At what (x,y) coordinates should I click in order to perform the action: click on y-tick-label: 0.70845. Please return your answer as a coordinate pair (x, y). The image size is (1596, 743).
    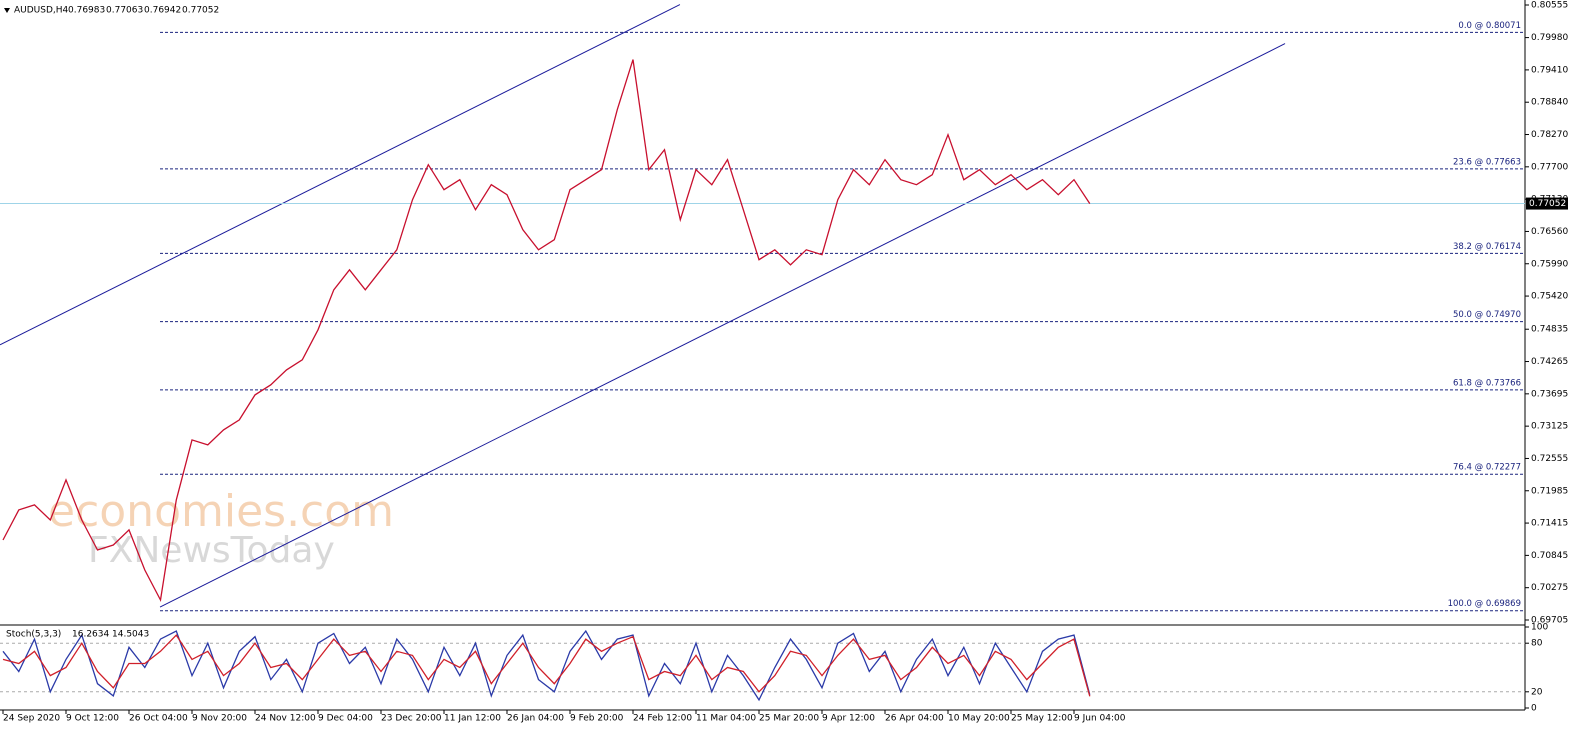
    Looking at the image, I should click on (1549, 556).